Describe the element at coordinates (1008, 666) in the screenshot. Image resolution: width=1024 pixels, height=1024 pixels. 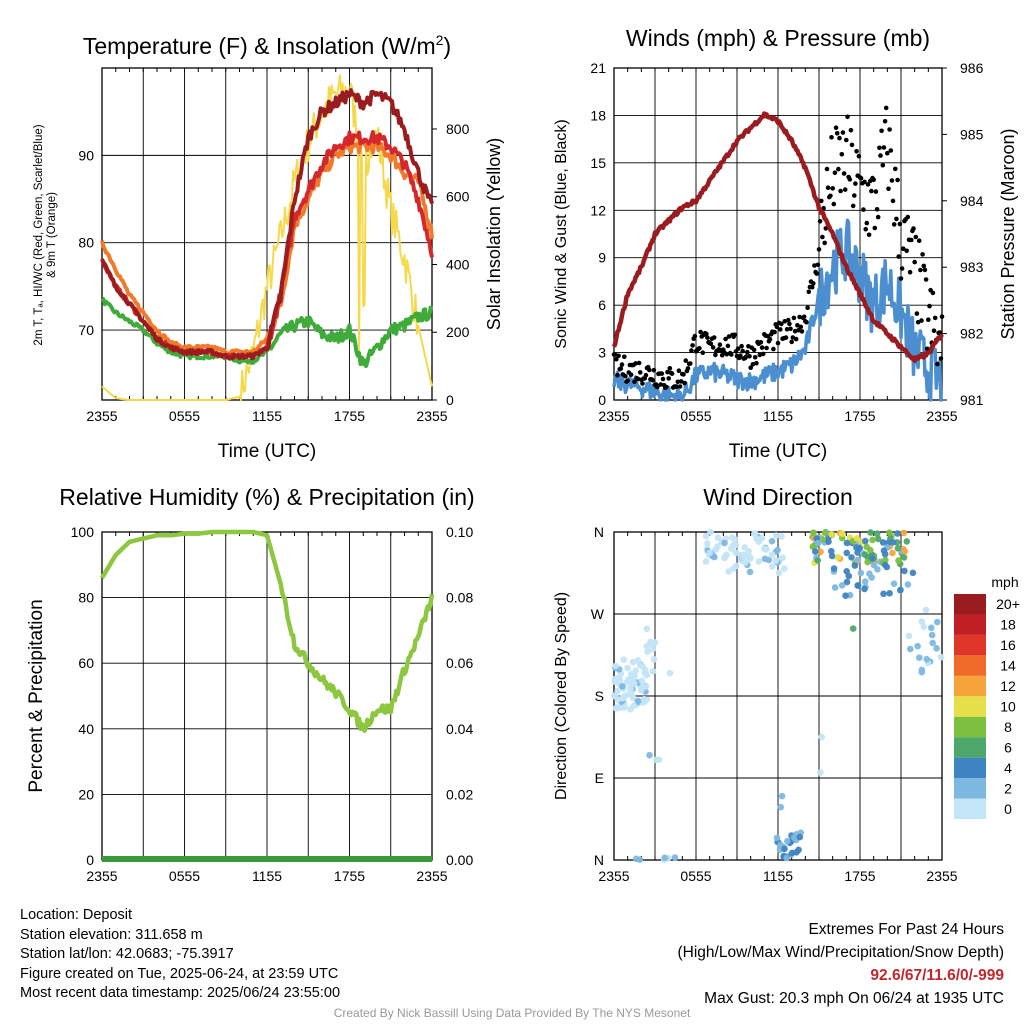
I see `colorbar-label: 14` at that location.